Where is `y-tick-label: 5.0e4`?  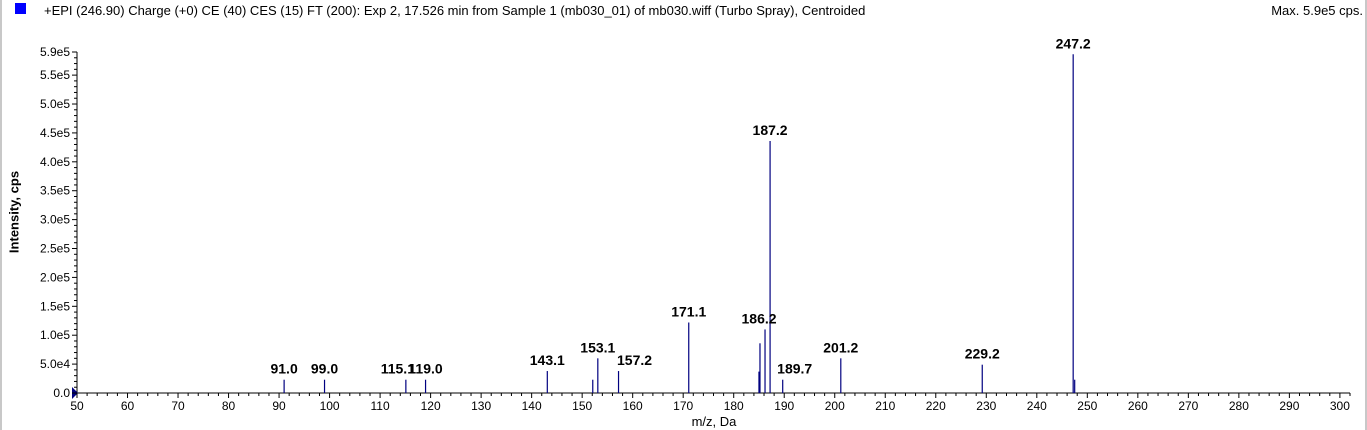
y-tick-label: 5.0e4 is located at coordinates (55, 364).